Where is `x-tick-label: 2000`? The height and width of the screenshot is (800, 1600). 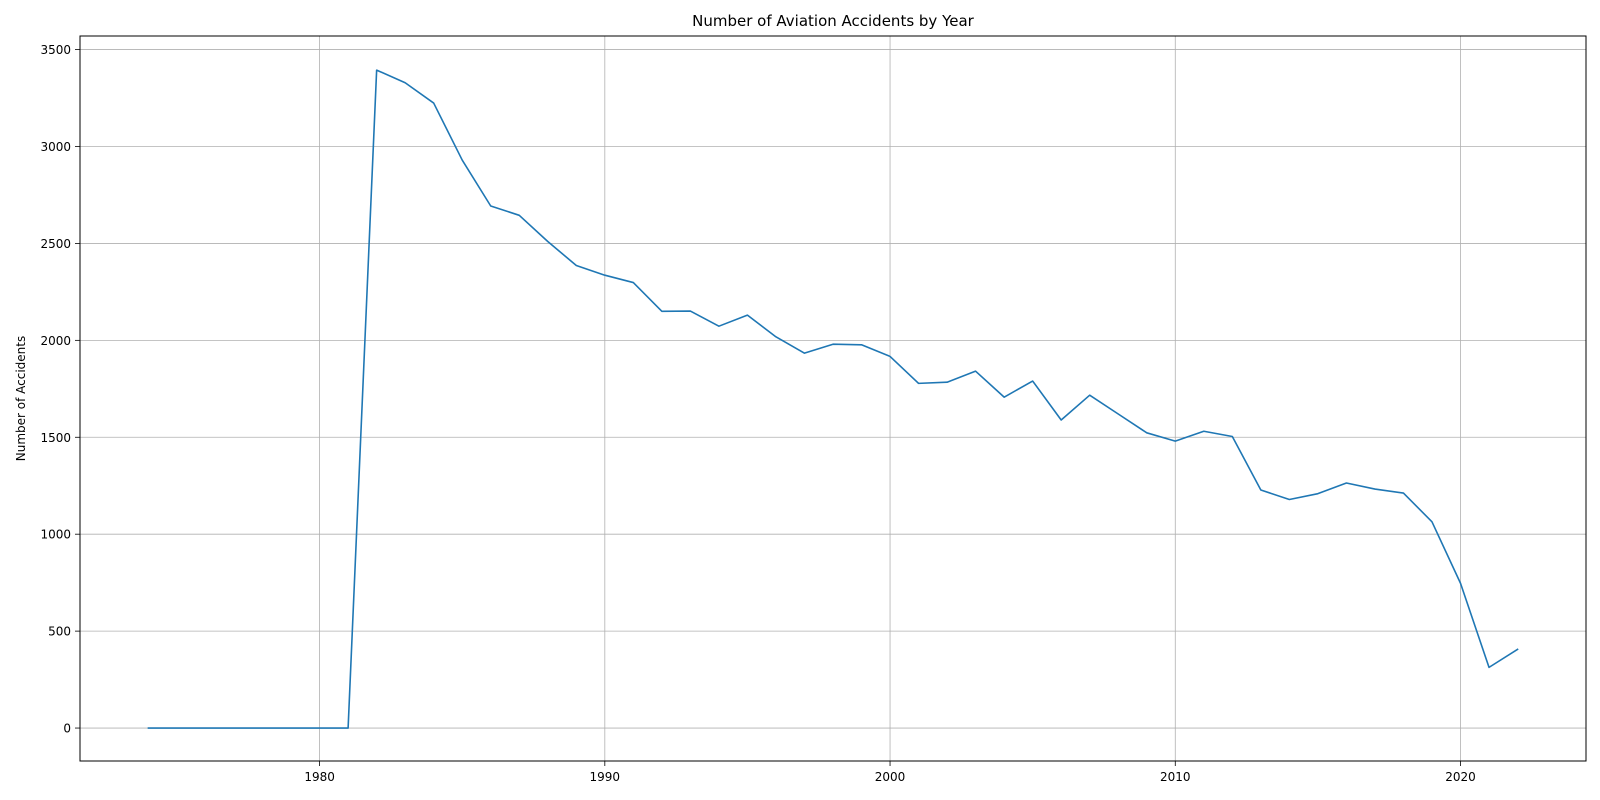 x-tick-label: 2000 is located at coordinates (890, 777).